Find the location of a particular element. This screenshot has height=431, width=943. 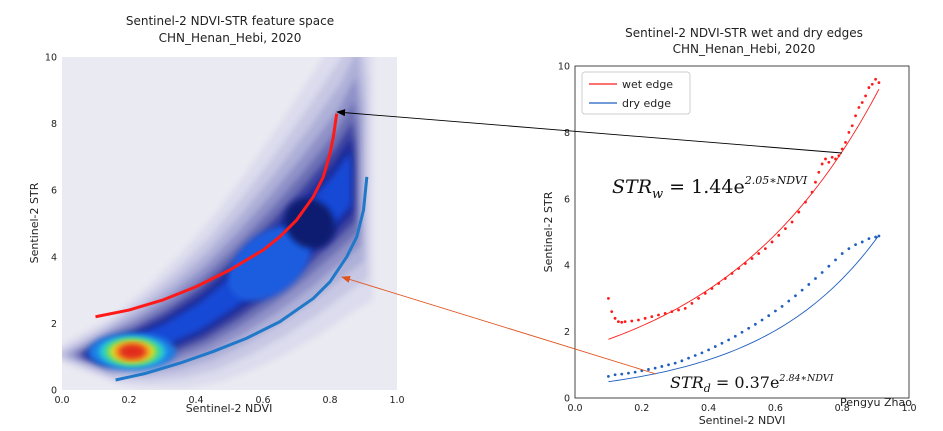

dry-edge-equation: STRd = 0.37e2.84∗NDVI is located at coordinates (752, 384).